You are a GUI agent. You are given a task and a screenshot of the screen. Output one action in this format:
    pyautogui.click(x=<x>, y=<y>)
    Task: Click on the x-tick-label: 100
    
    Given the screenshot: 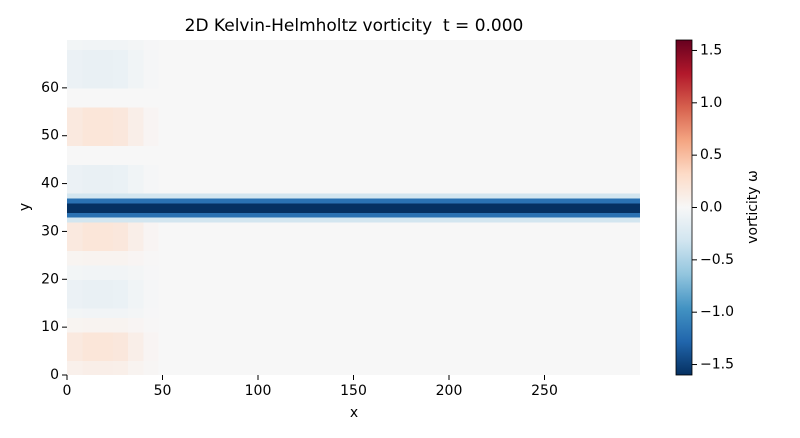 What is the action you would take?
    pyautogui.click(x=258, y=391)
    